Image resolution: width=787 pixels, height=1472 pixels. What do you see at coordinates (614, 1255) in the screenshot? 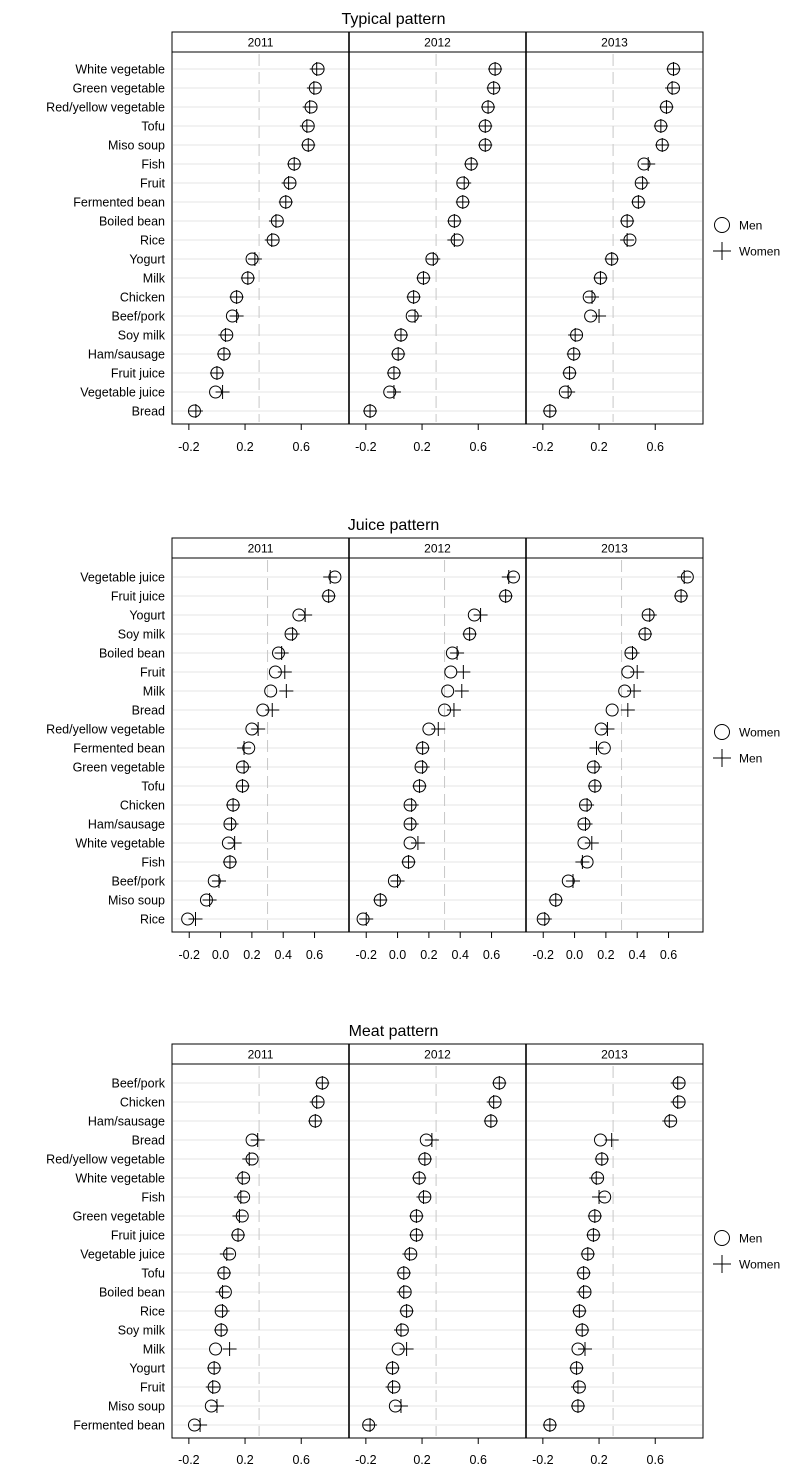
I see `panel-2013: 2013 -0.2 0.2 0.6` at bounding box center [614, 1255].